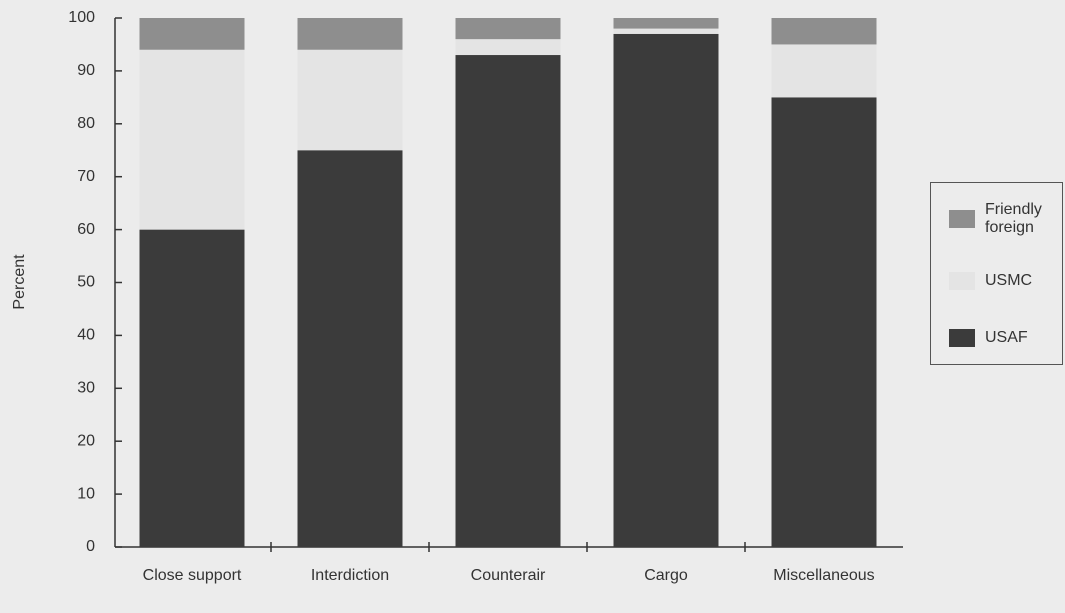  Describe the element at coordinates (86, 388) in the screenshot. I see `y-tick-label: 30` at that location.